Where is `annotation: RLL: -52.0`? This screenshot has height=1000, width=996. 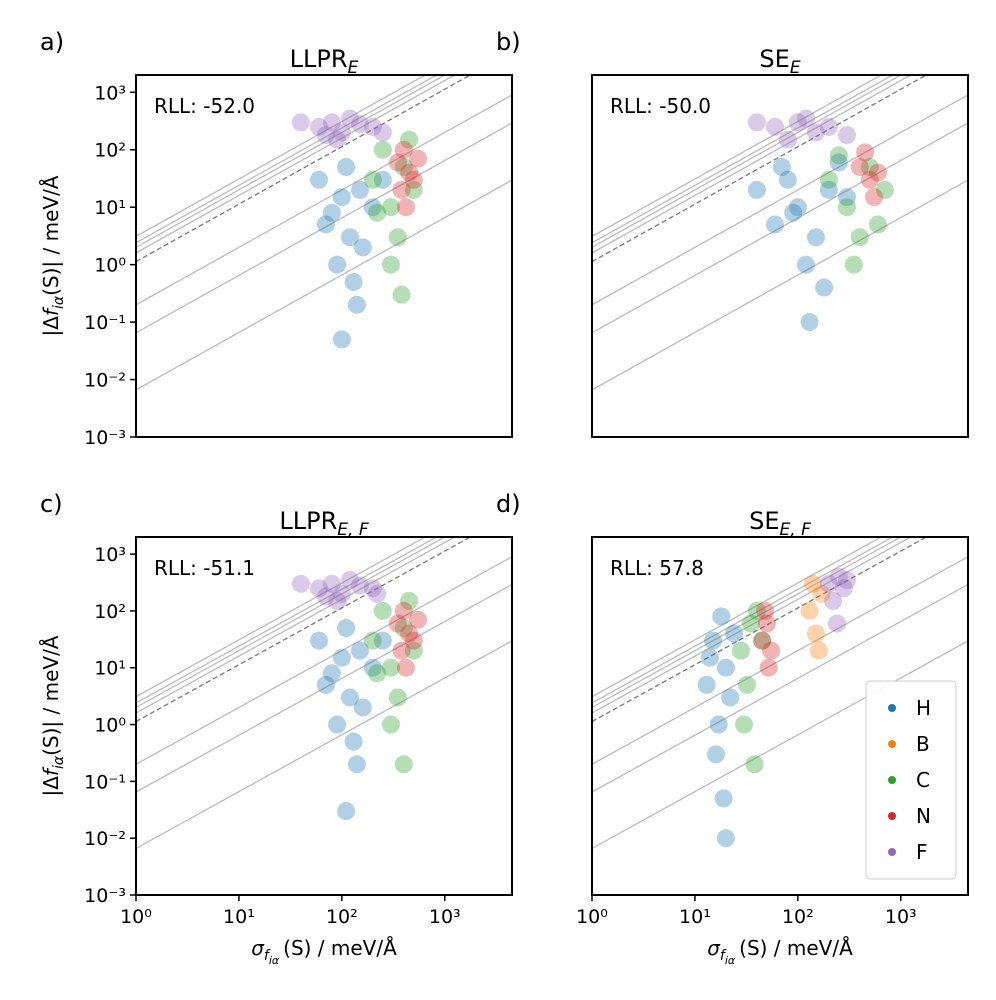
annotation: RLL: -52.0 is located at coordinates (204, 106).